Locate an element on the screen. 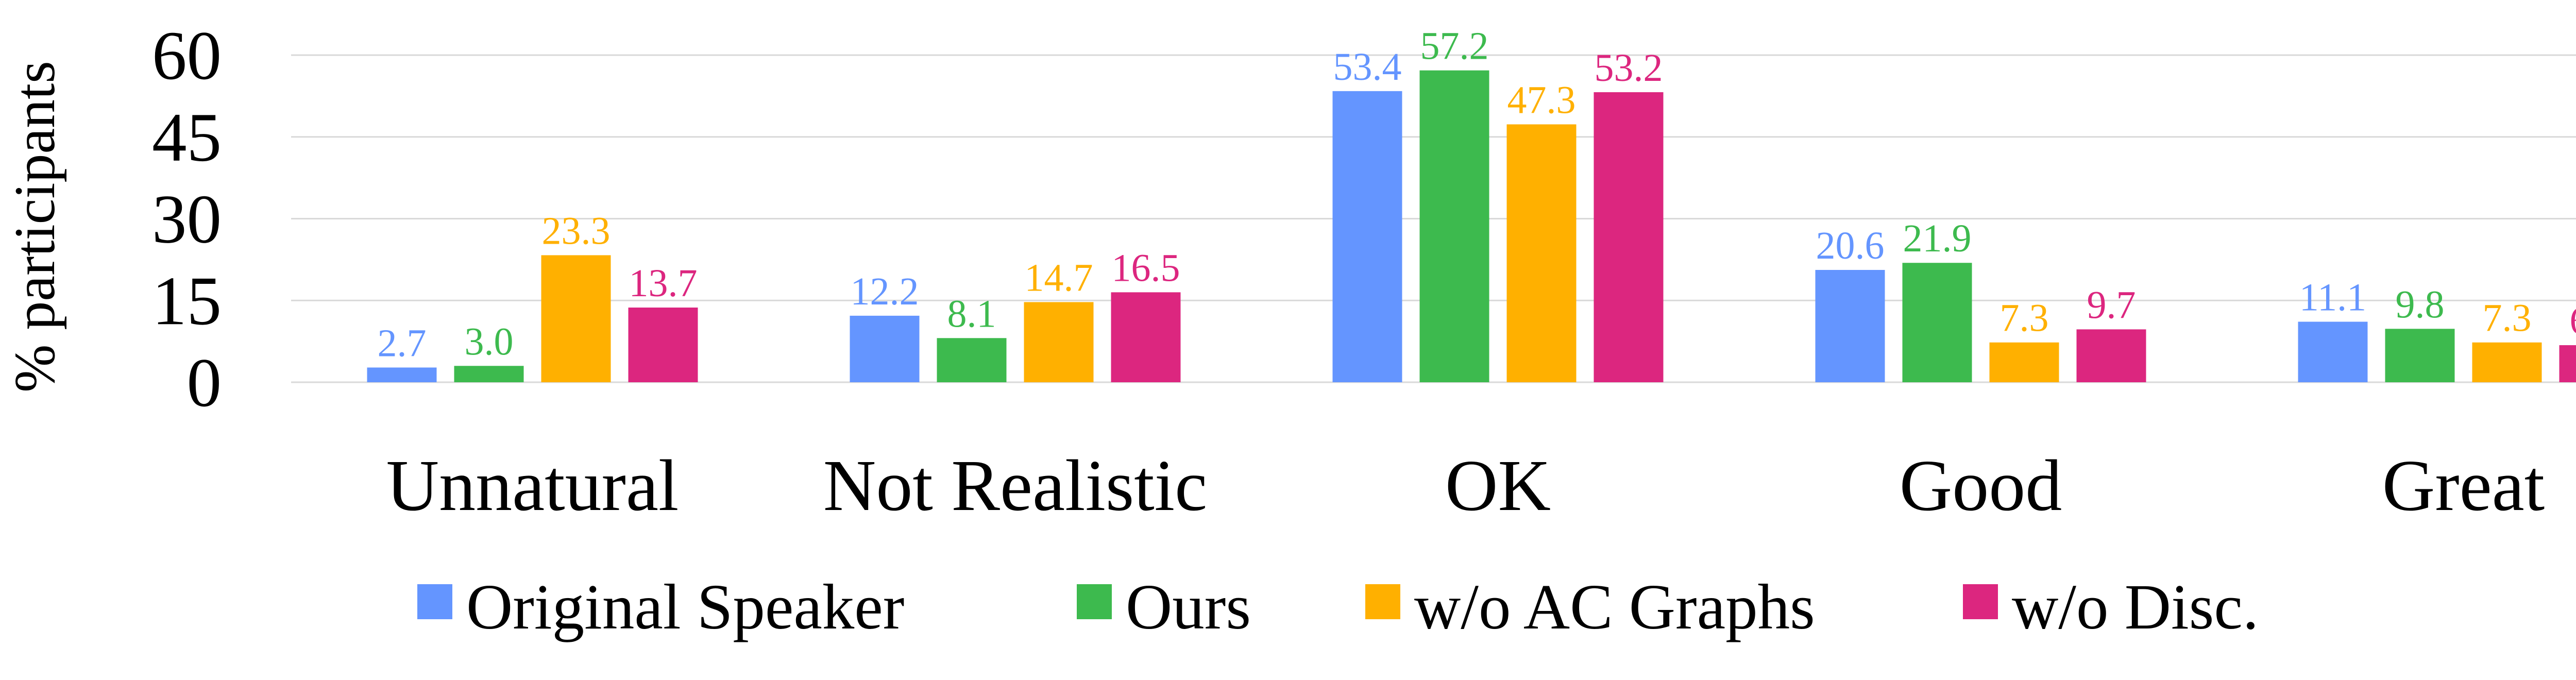 This screenshot has height=680, width=2576. y-axis-label: % participants is located at coordinates (35, 227).